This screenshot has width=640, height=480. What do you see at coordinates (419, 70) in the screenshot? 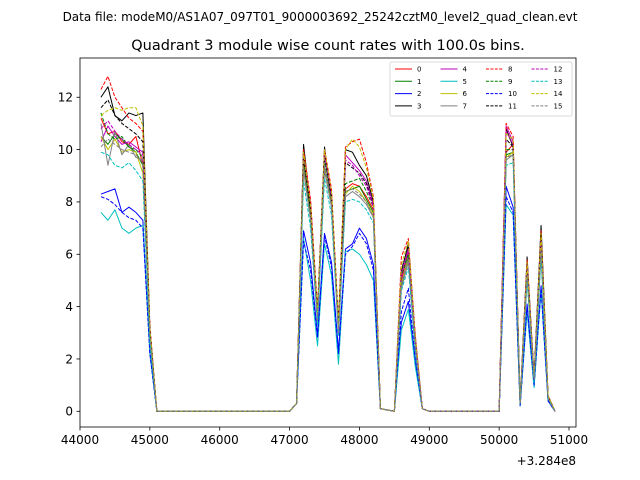
I see `legend-label-0: 0` at bounding box center [419, 70].